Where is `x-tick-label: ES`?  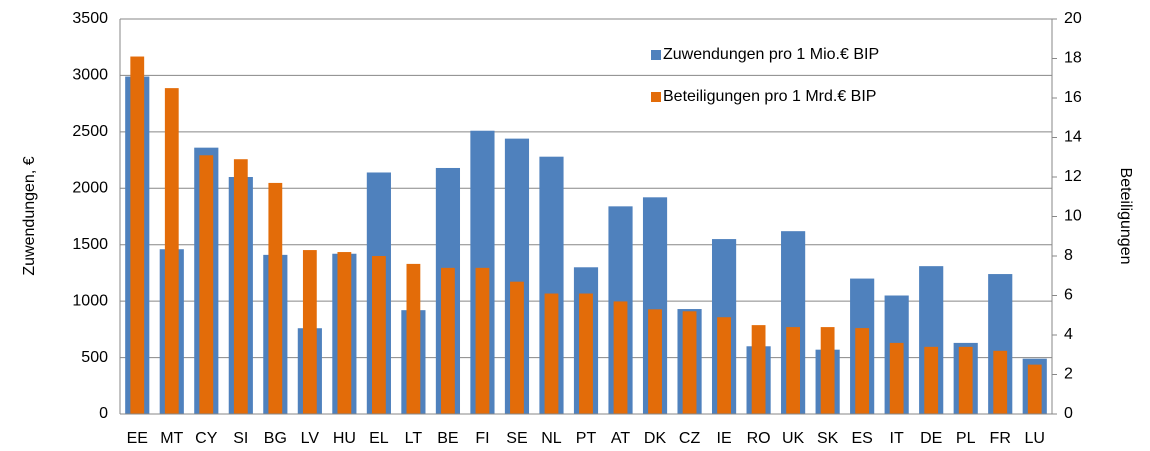
x-tick-label: ES is located at coordinates (861, 438).